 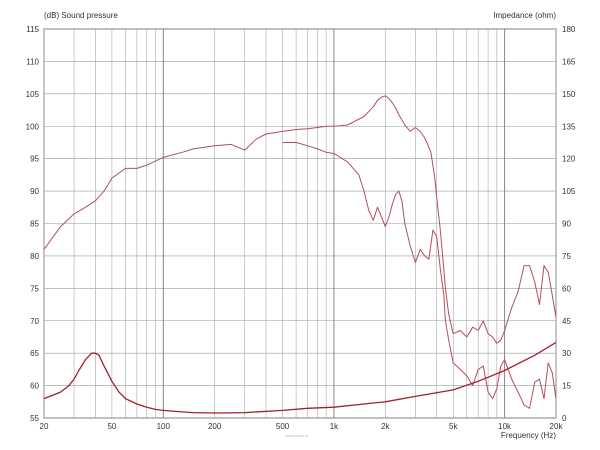 What do you see at coordinates (34, 418) in the screenshot?
I see `y-left-tick-label: 55` at bounding box center [34, 418].